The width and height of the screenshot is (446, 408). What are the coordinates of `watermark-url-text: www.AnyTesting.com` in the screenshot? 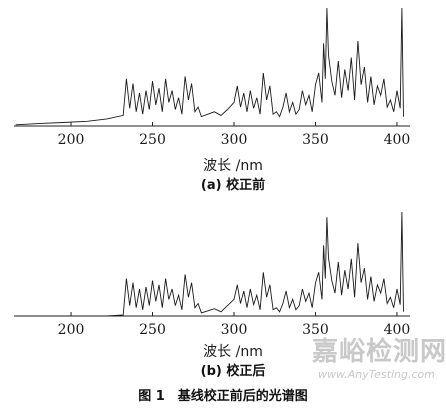 It's located at (376, 374).